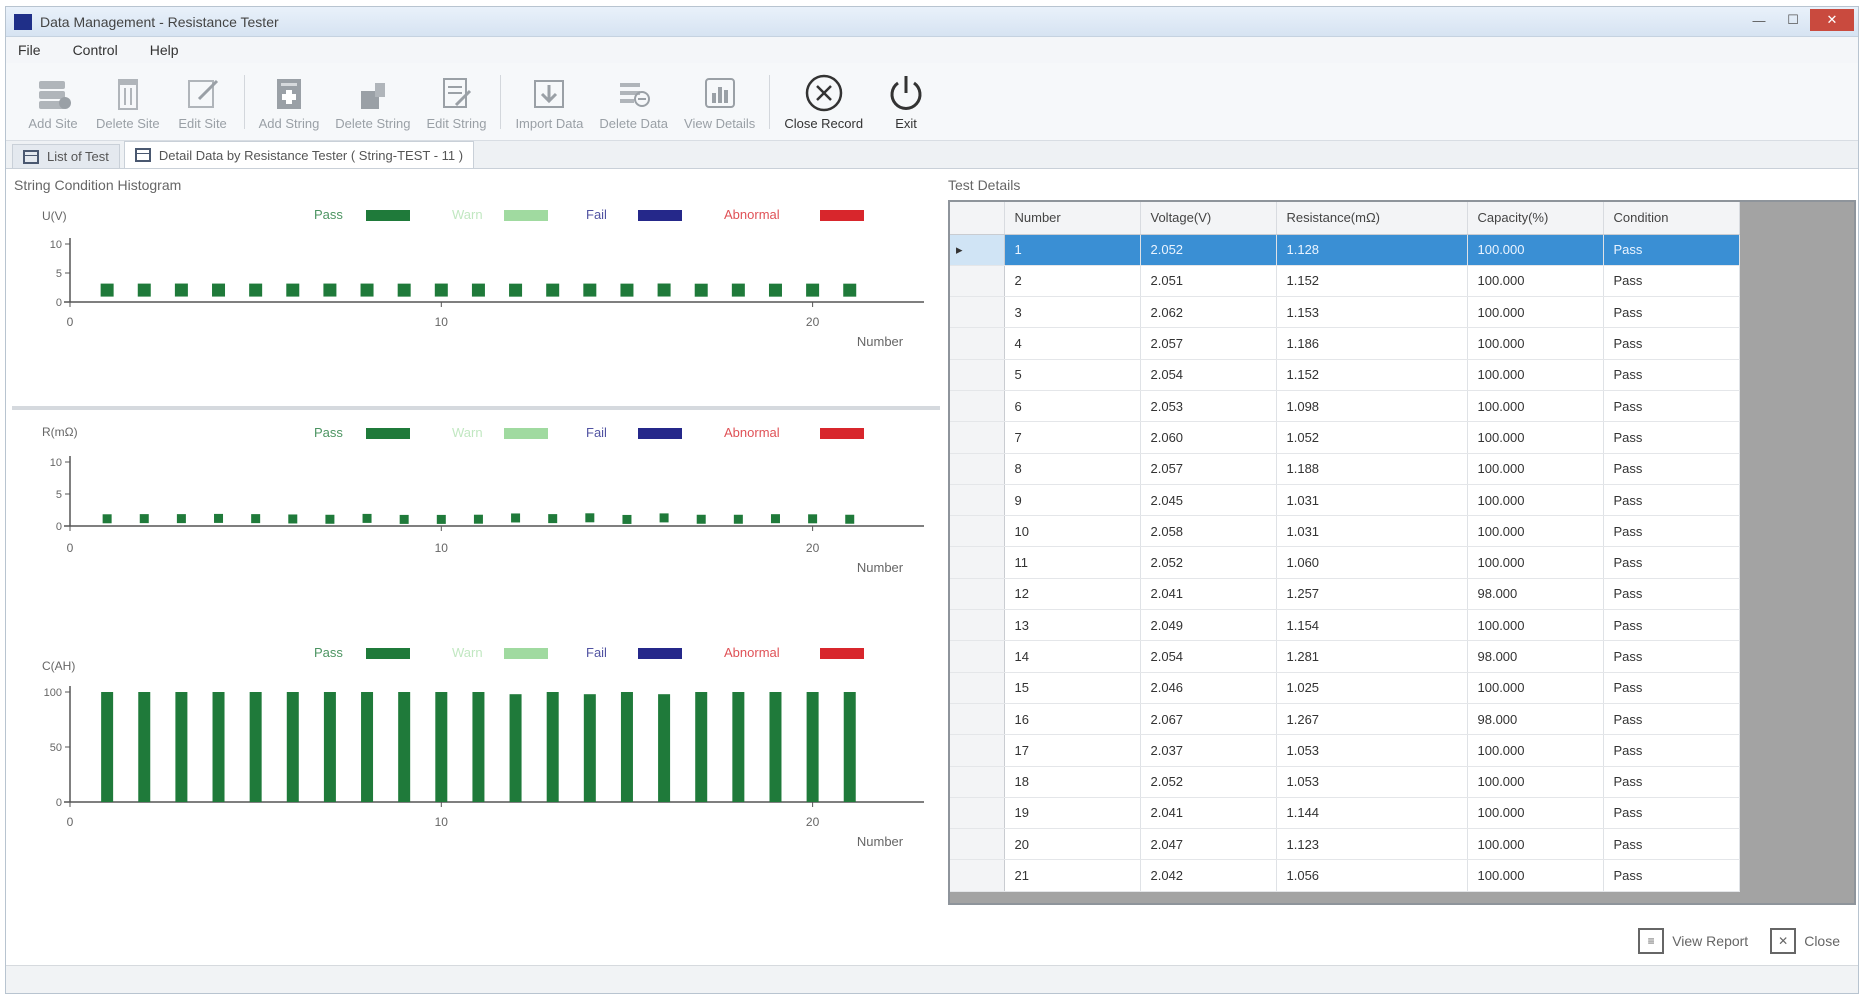 The width and height of the screenshot is (1864, 1000). Describe the element at coordinates (1693, 941) in the screenshot. I see `view-report-button: ≡ View Report` at that location.